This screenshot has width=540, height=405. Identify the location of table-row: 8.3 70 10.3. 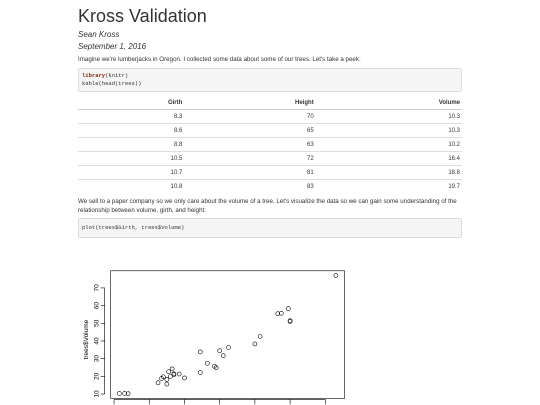
(270, 116).